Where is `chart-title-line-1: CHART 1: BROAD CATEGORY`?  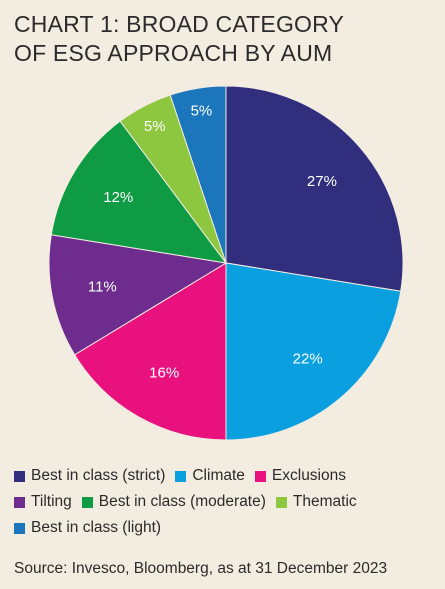
chart-title-line-1: CHART 1: BROAD CATEGORY is located at coordinates (179, 24).